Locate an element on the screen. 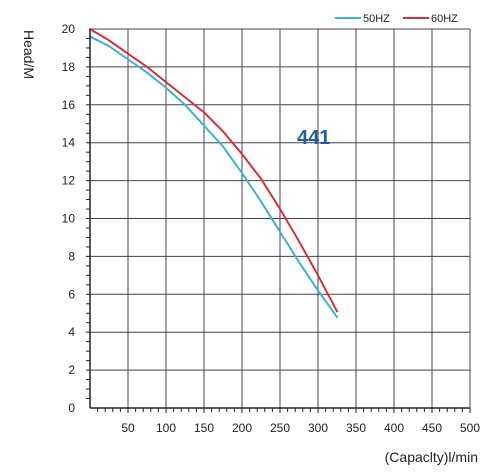  x-tick-label: 150 is located at coordinates (204, 428).